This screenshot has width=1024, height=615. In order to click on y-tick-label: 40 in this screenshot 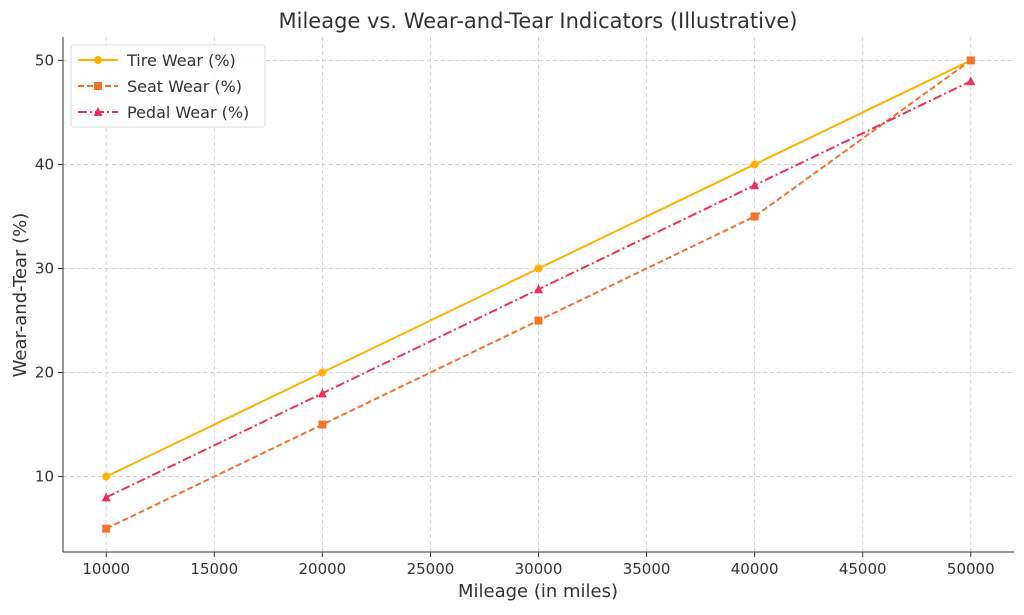, I will do `click(44, 164)`.